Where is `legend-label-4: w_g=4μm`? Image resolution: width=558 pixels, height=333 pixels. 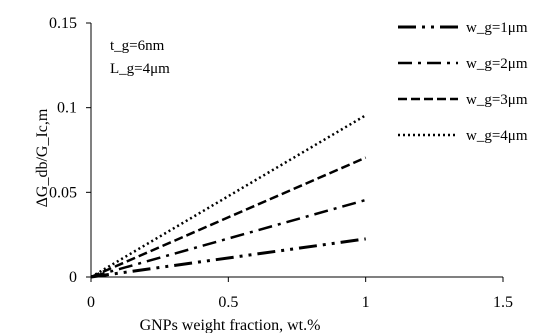 legend-label-4: w_g=4μm is located at coordinates (497, 136).